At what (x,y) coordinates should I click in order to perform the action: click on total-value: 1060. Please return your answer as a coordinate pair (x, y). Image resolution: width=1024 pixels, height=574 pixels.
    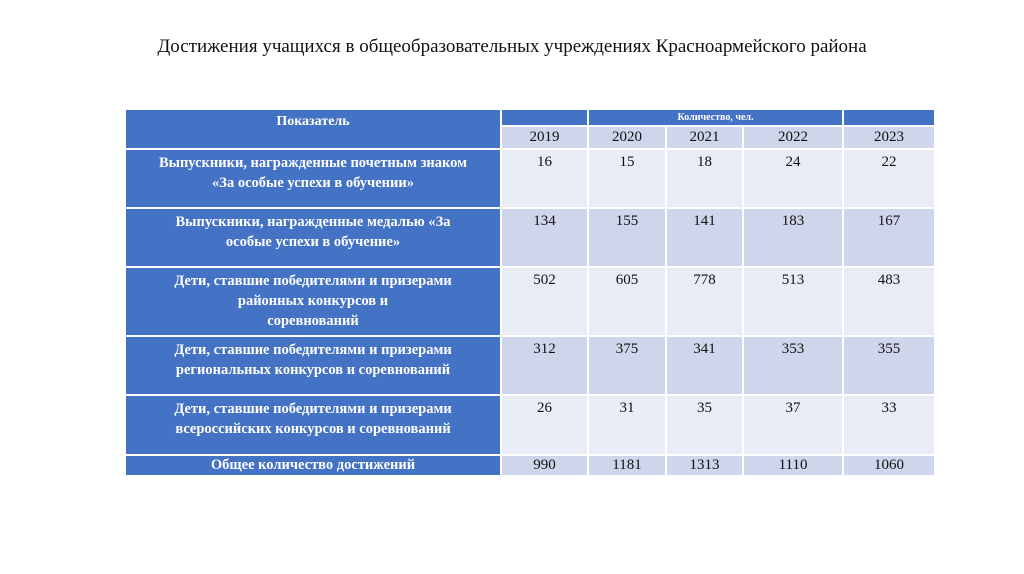
    Looking at the image, I should click on (889, 465).